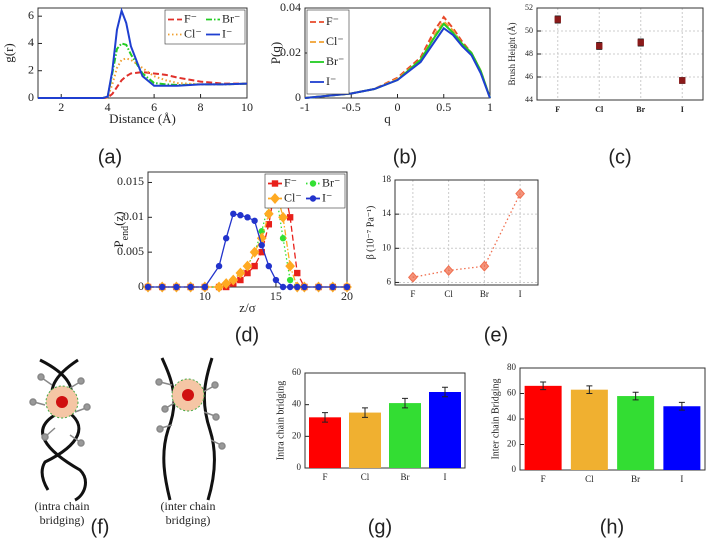 This screenshot has height=544, width=715. Describe the element at coordinates (305, 191) in the screenshot. I see `legend-box` at that location.